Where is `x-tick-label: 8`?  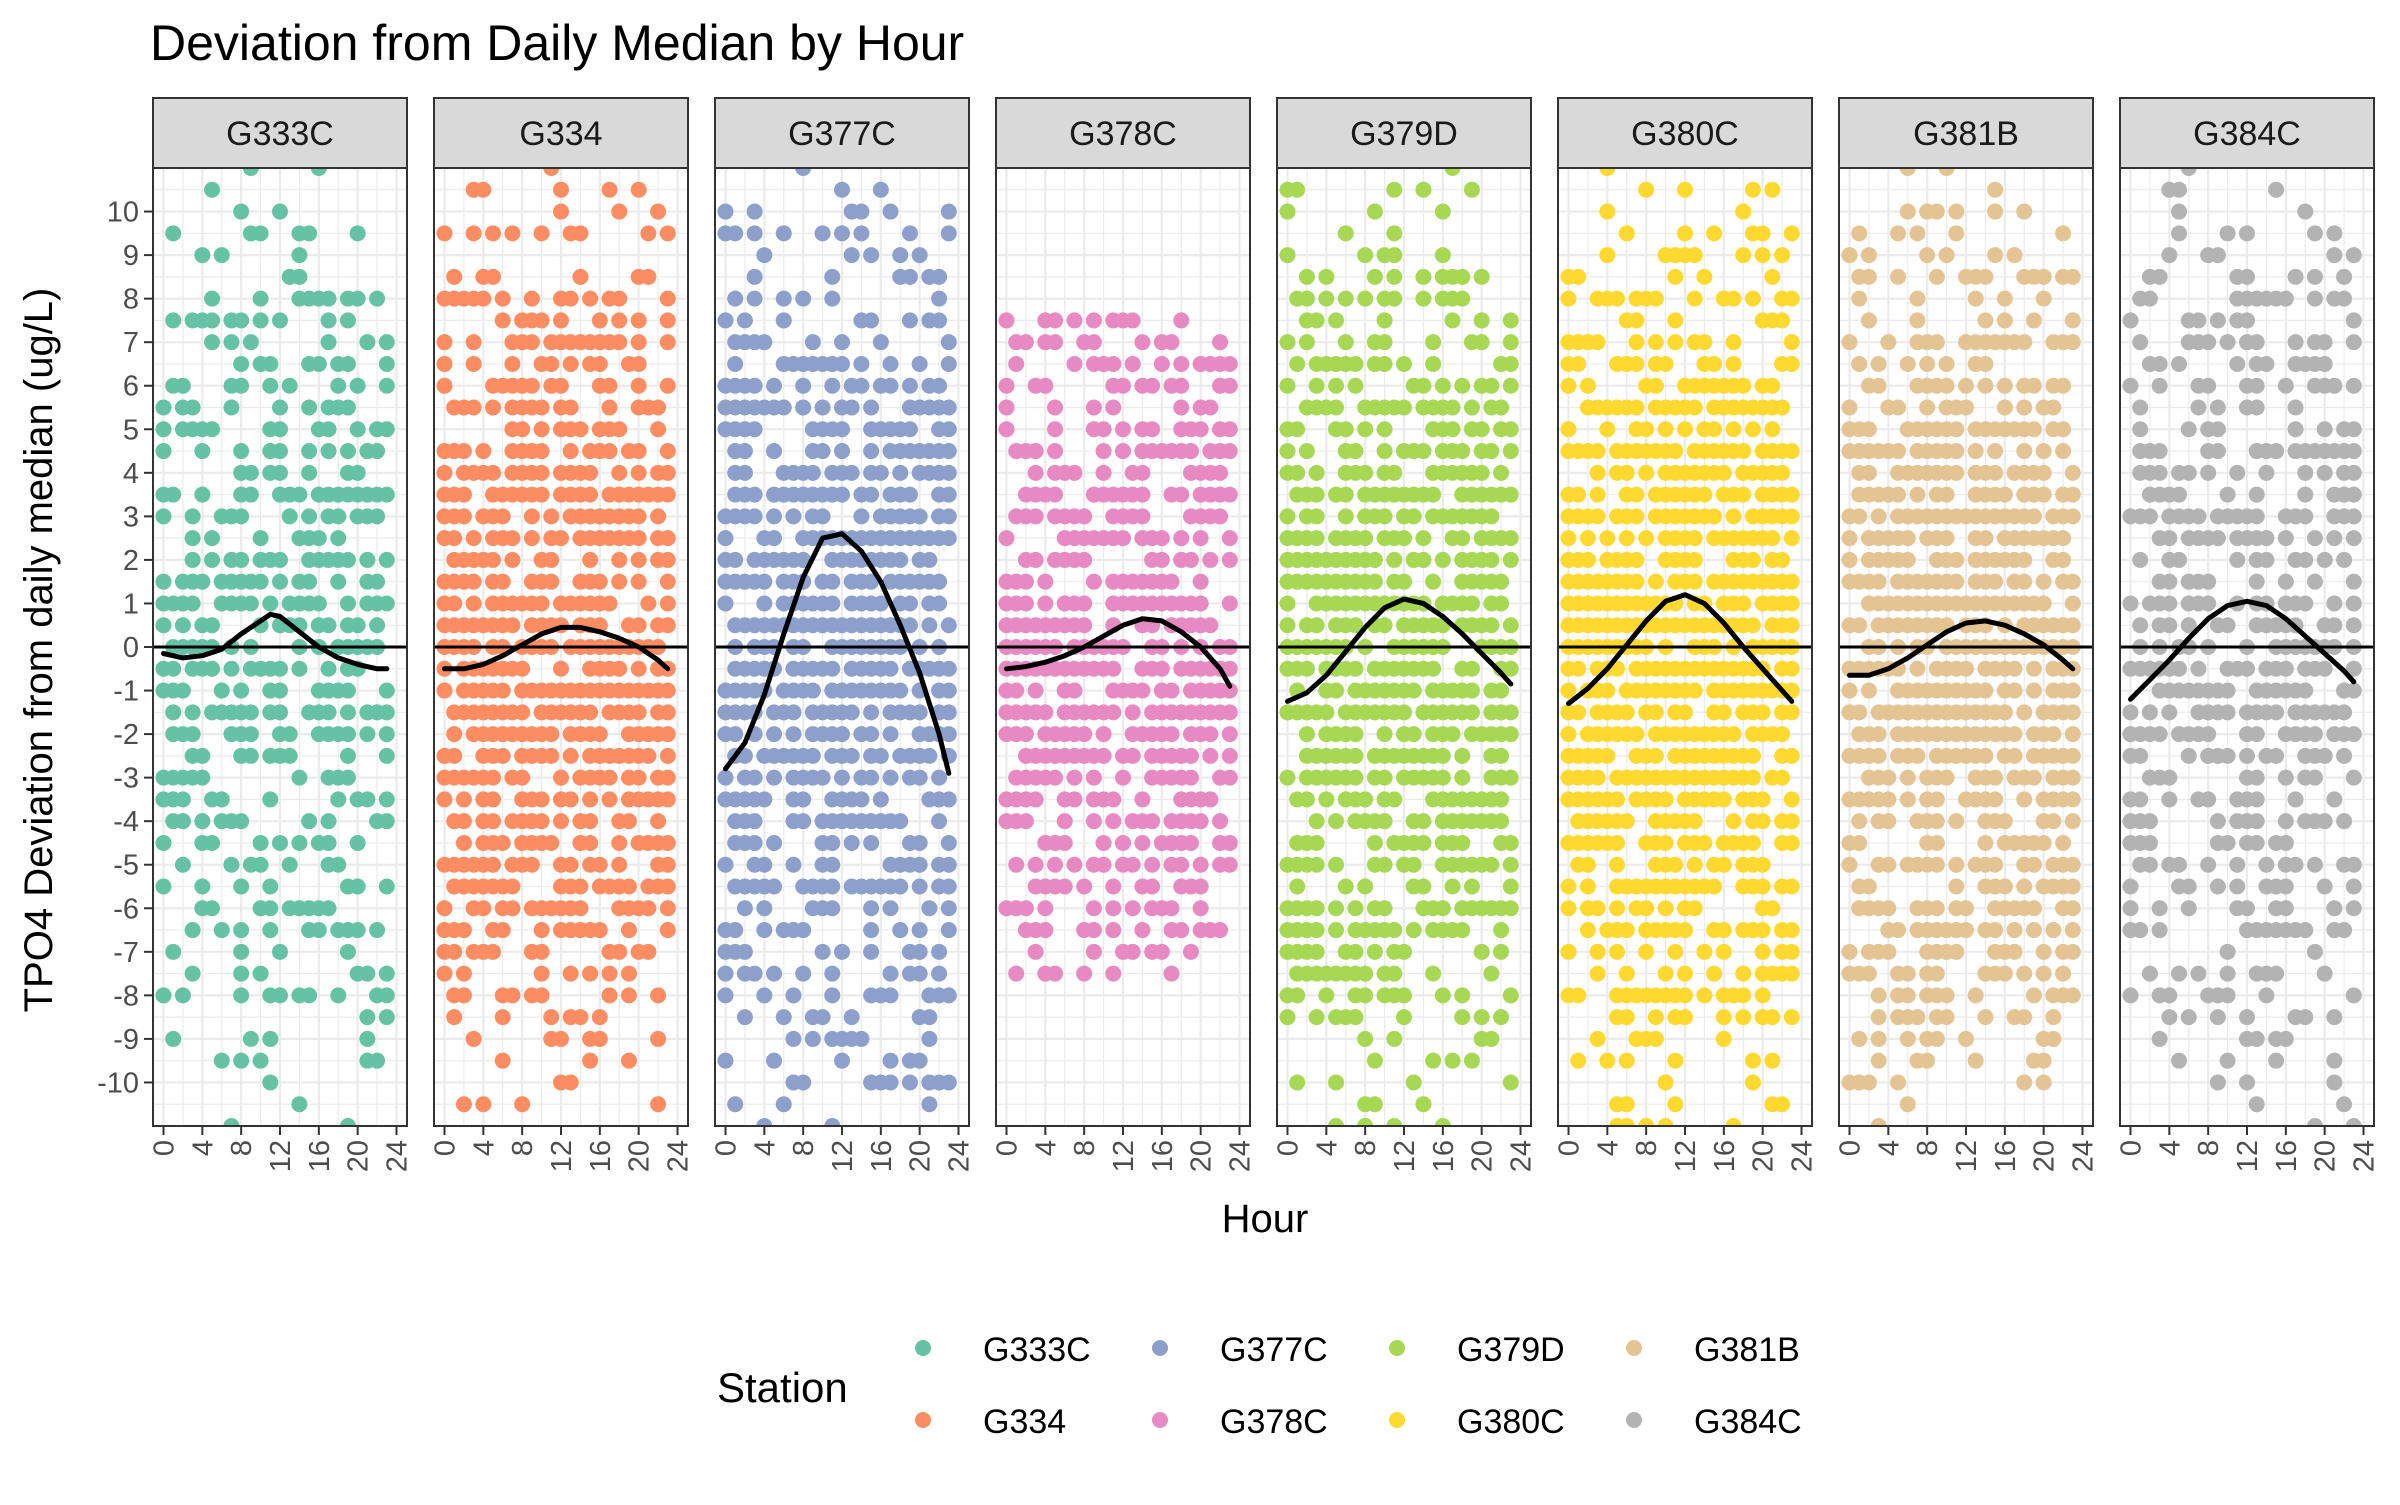 x-tick-label: 8 is located at coordinates (523, 1148).